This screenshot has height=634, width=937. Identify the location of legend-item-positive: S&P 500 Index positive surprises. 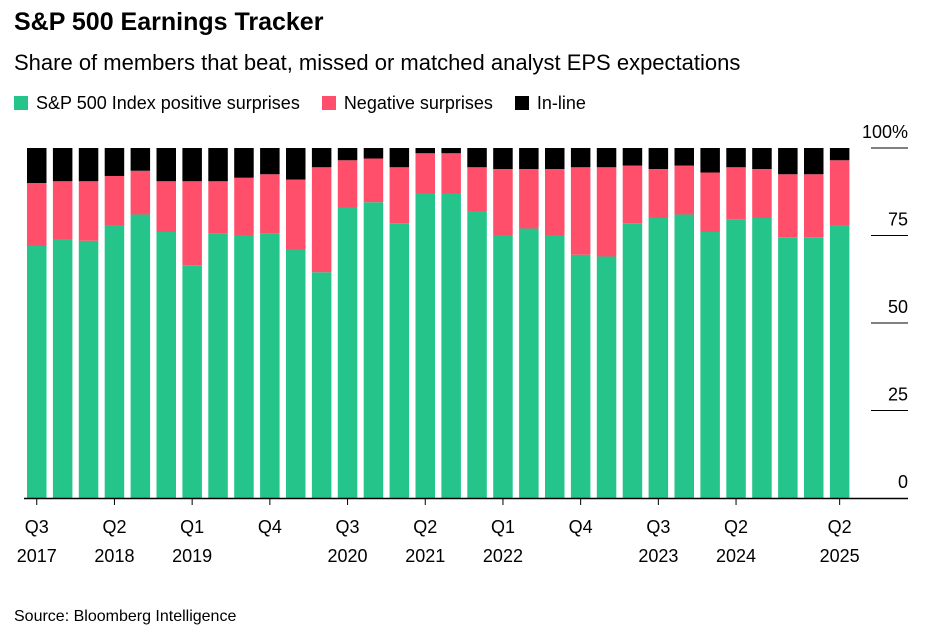
(157, 103).